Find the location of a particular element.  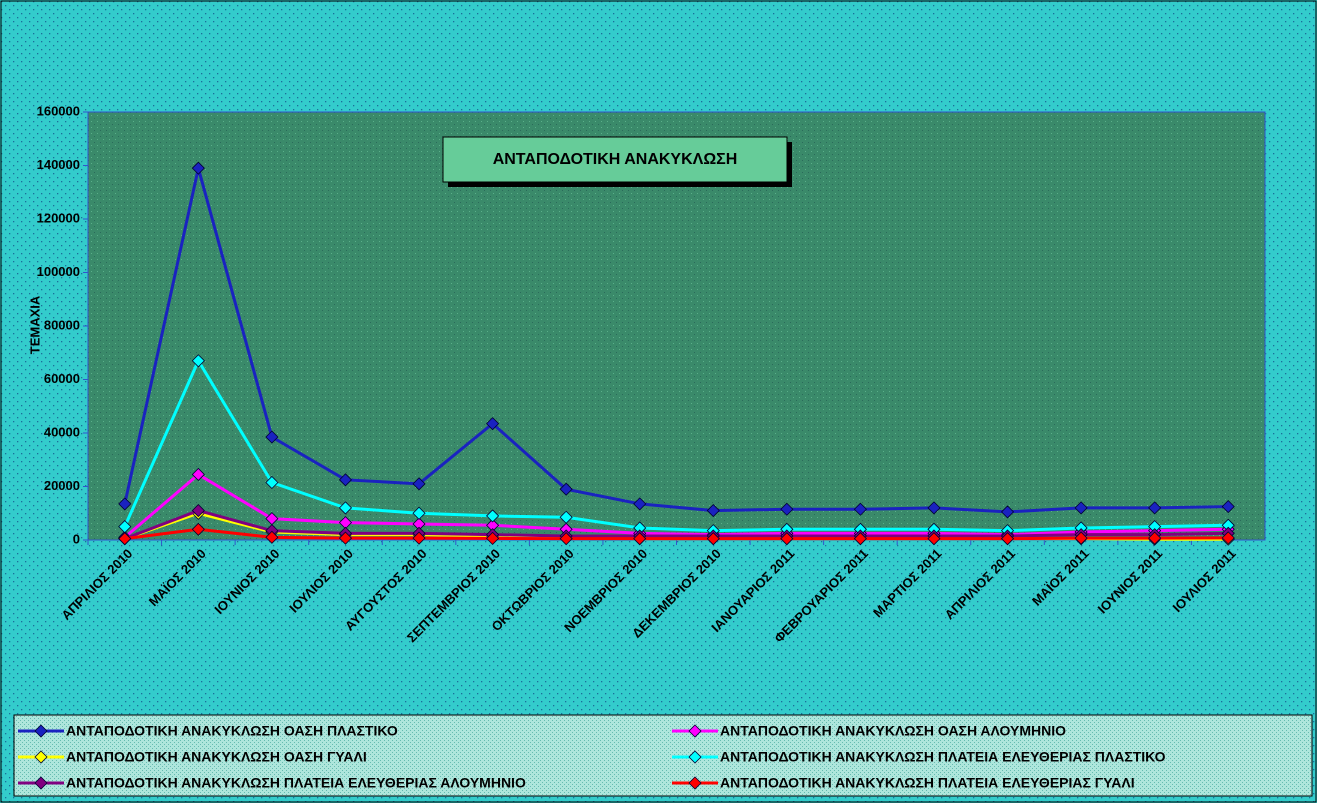

y-tick-label: 140000 is located at coordinates (58, 164).